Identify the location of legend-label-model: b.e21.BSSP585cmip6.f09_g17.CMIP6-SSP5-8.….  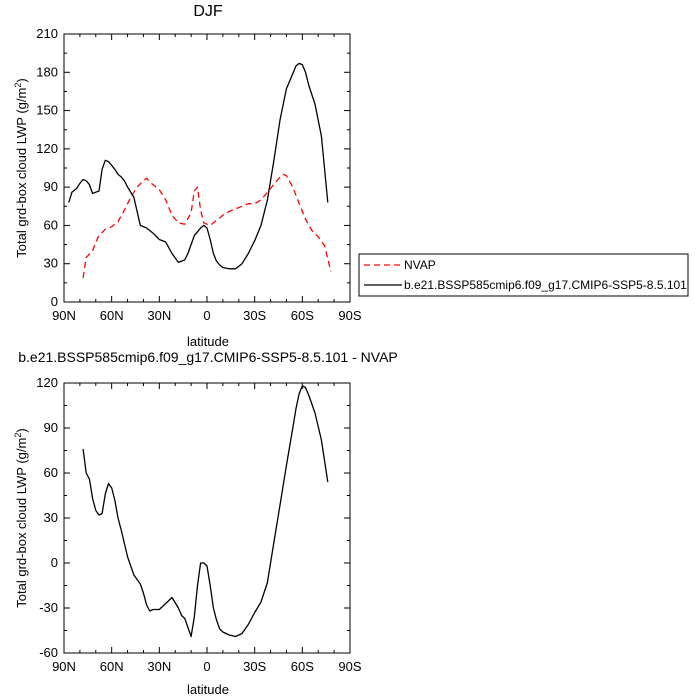
(545, 285).